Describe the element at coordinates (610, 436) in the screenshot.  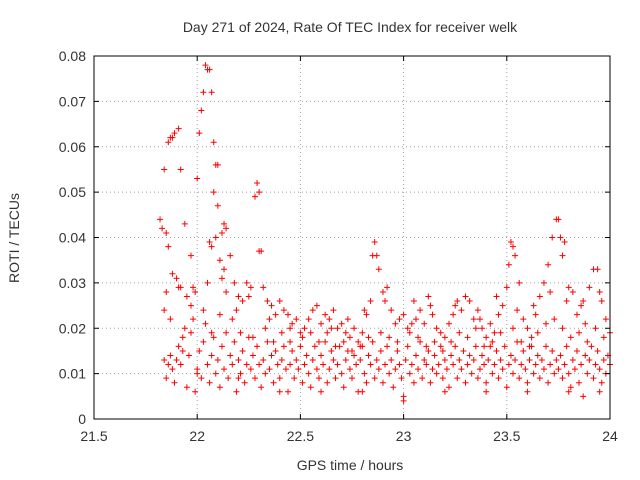
I see `x-tick-label: 24` at that location.